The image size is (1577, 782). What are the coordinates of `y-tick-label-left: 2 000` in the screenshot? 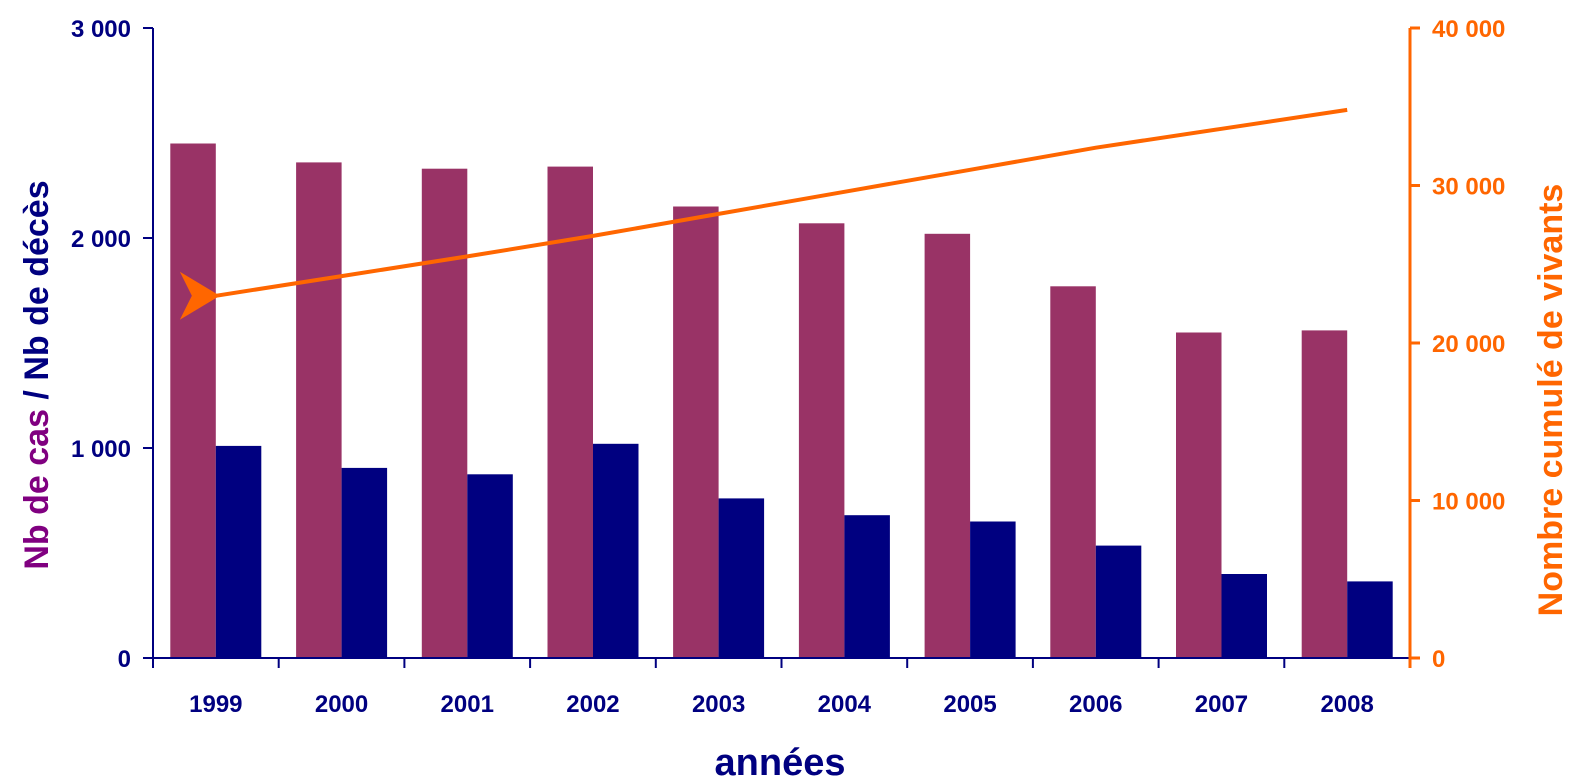 It's located at (101, 239).